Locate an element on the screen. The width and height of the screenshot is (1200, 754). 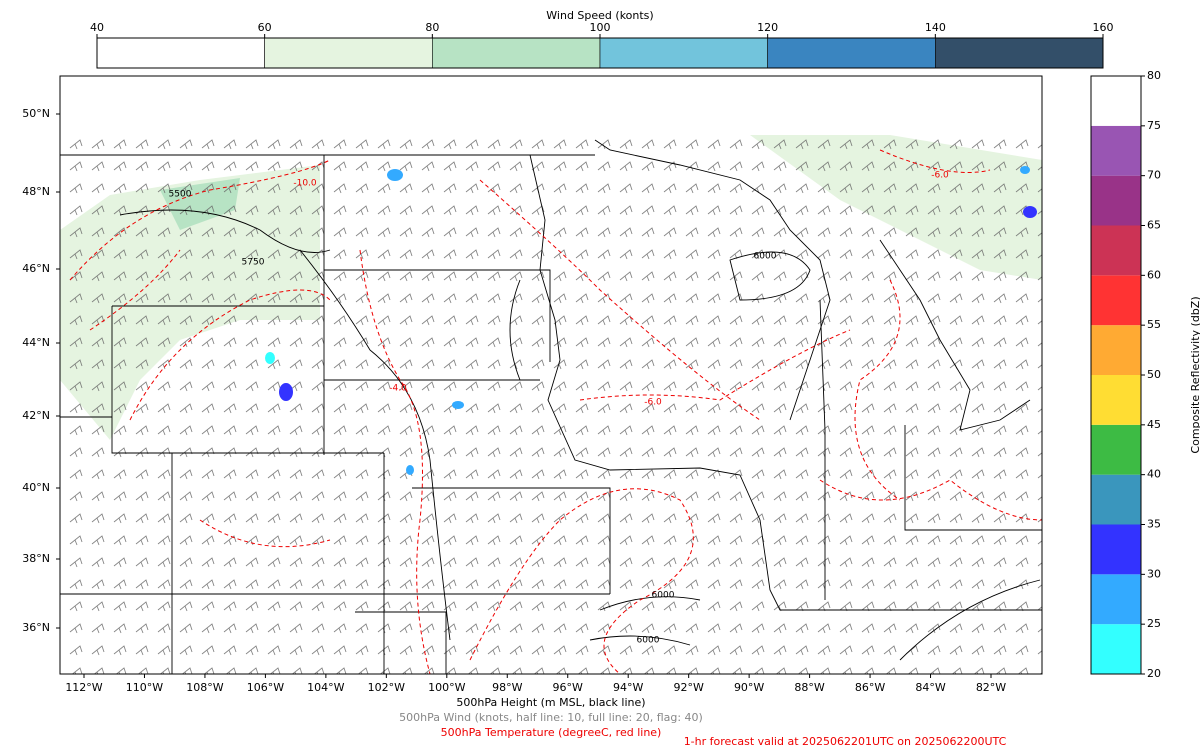
lon-label: 112°W is located at coordinates (83, 687).